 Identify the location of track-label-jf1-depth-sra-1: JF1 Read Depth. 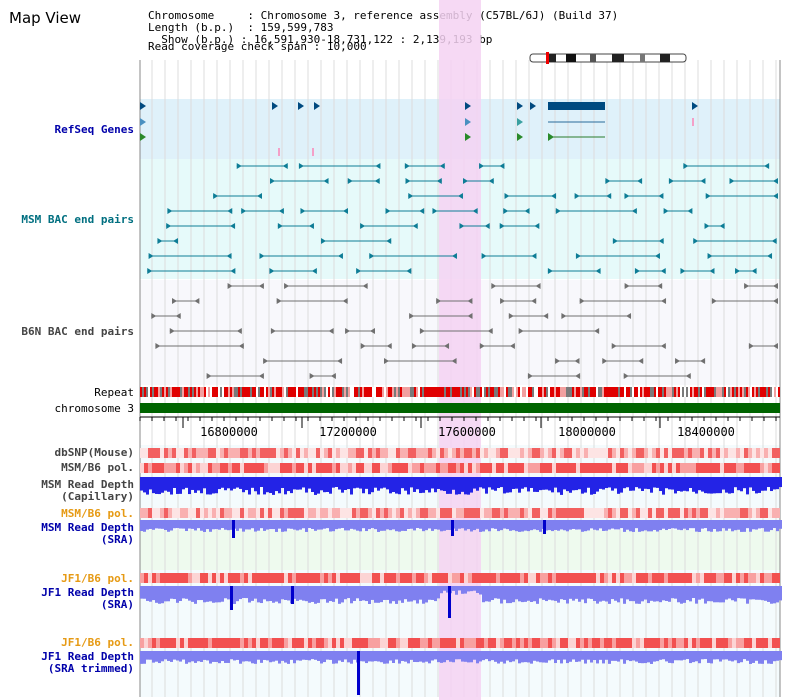
(87, 592).